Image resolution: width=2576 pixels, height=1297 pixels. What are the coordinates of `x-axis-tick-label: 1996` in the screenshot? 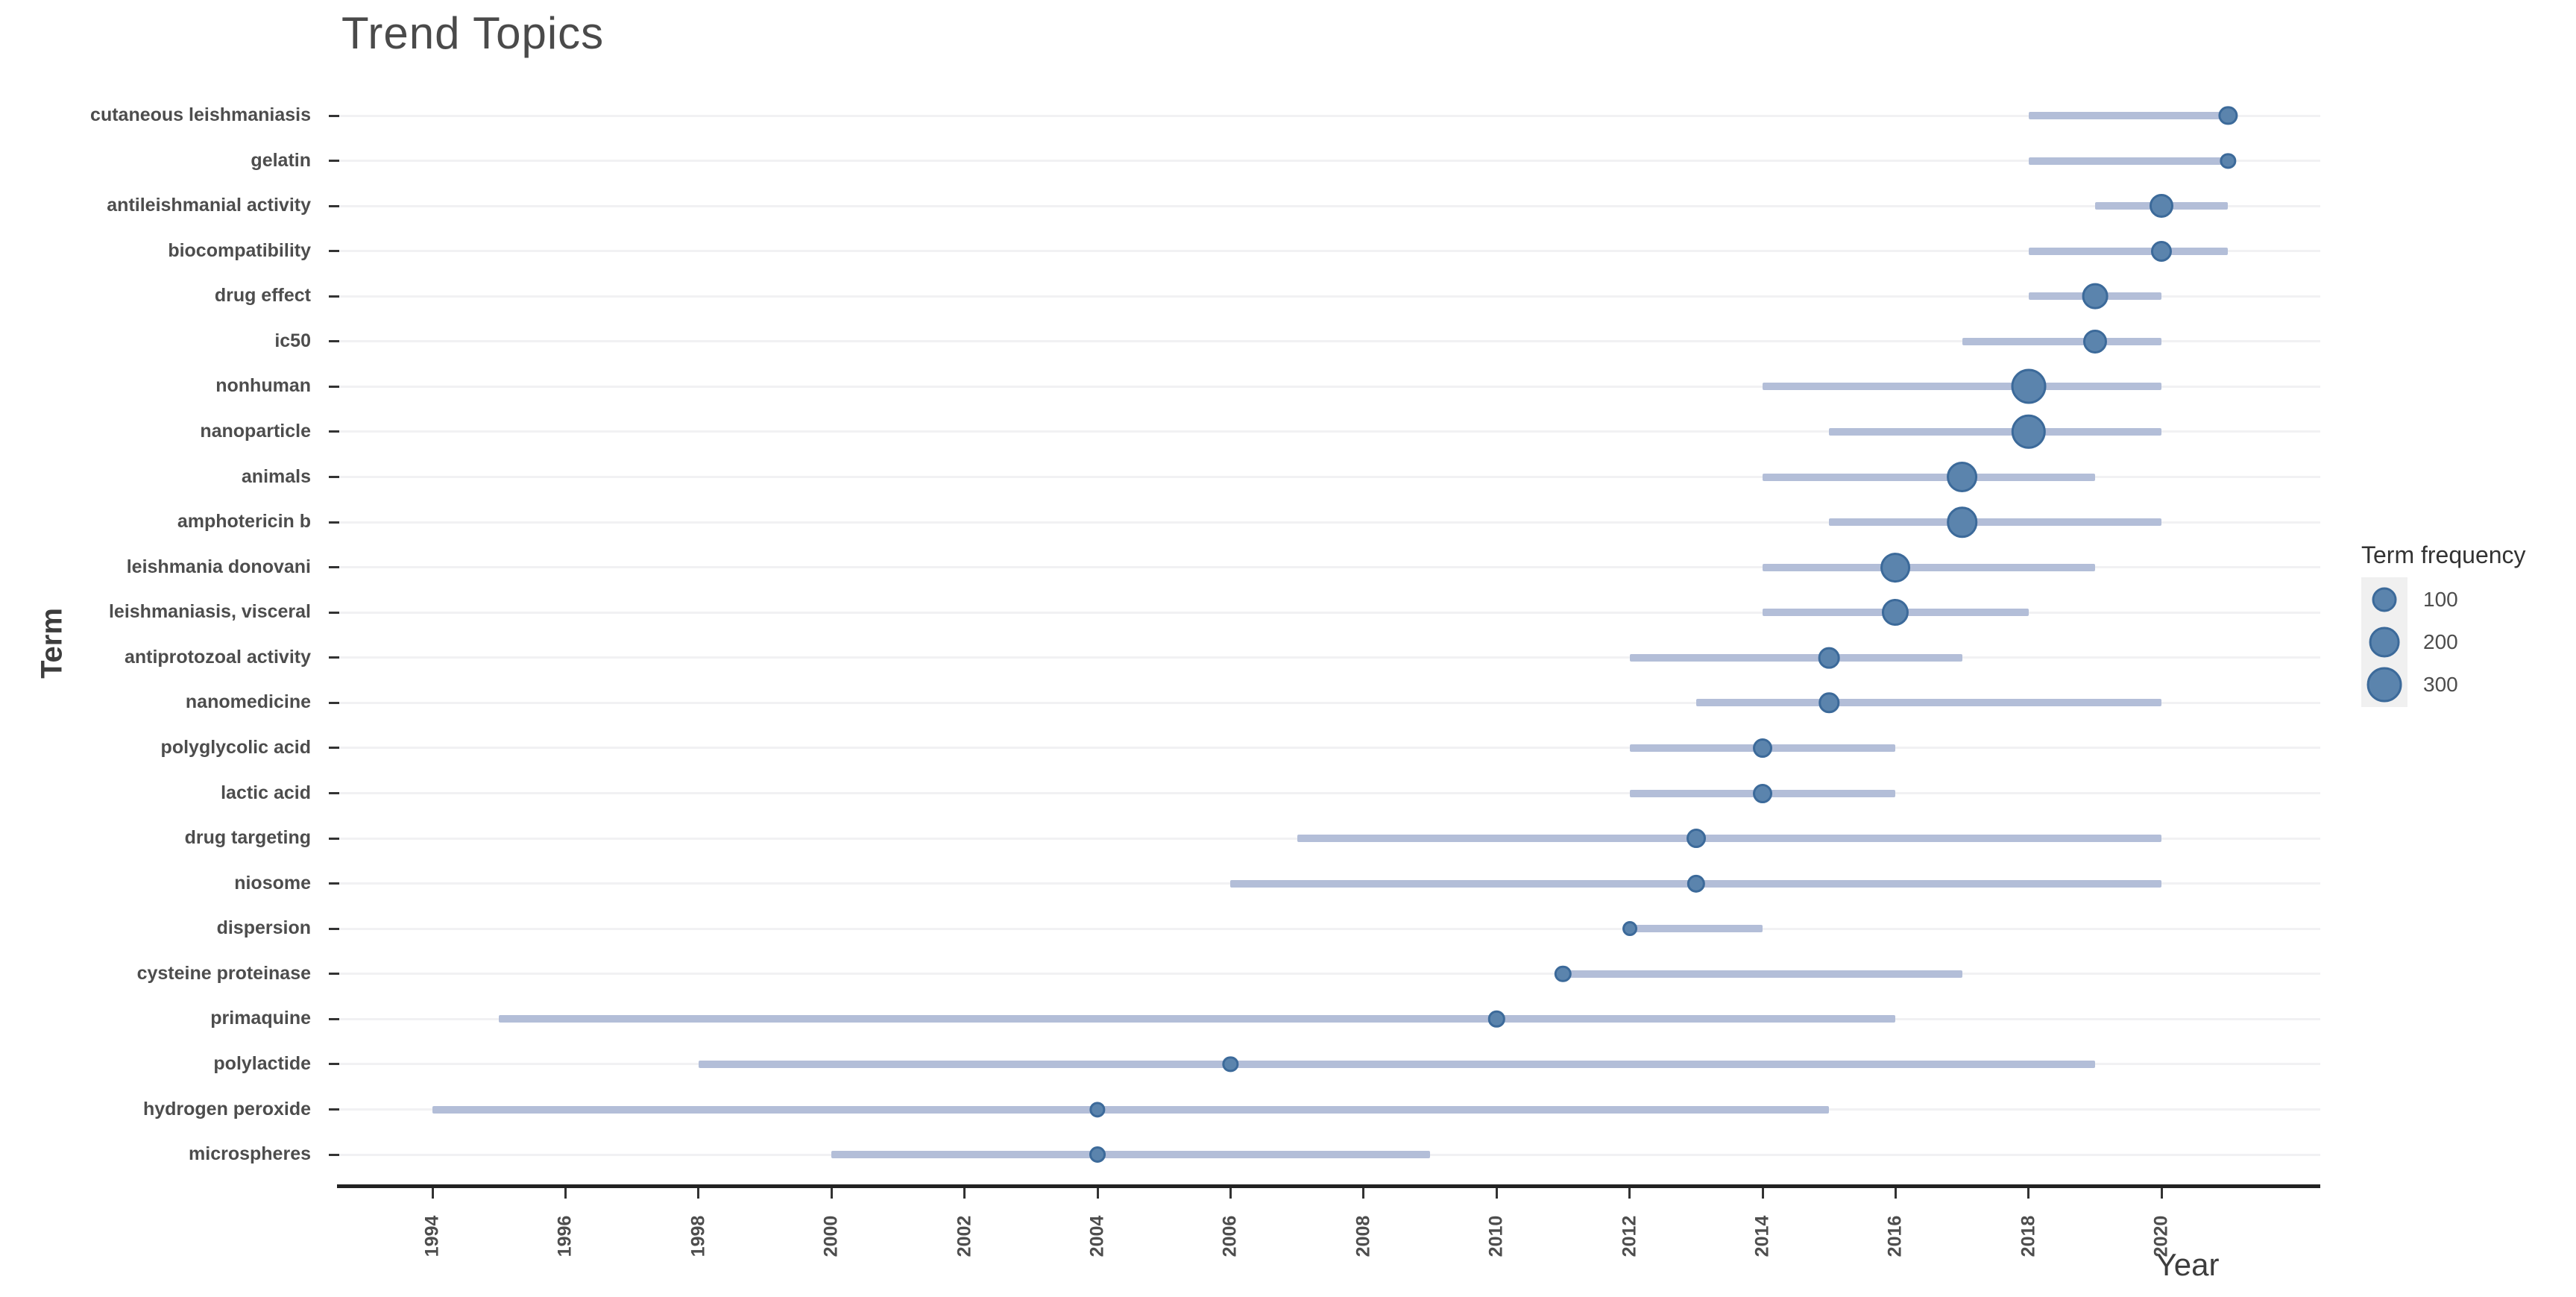 It's located at (565, 1236).